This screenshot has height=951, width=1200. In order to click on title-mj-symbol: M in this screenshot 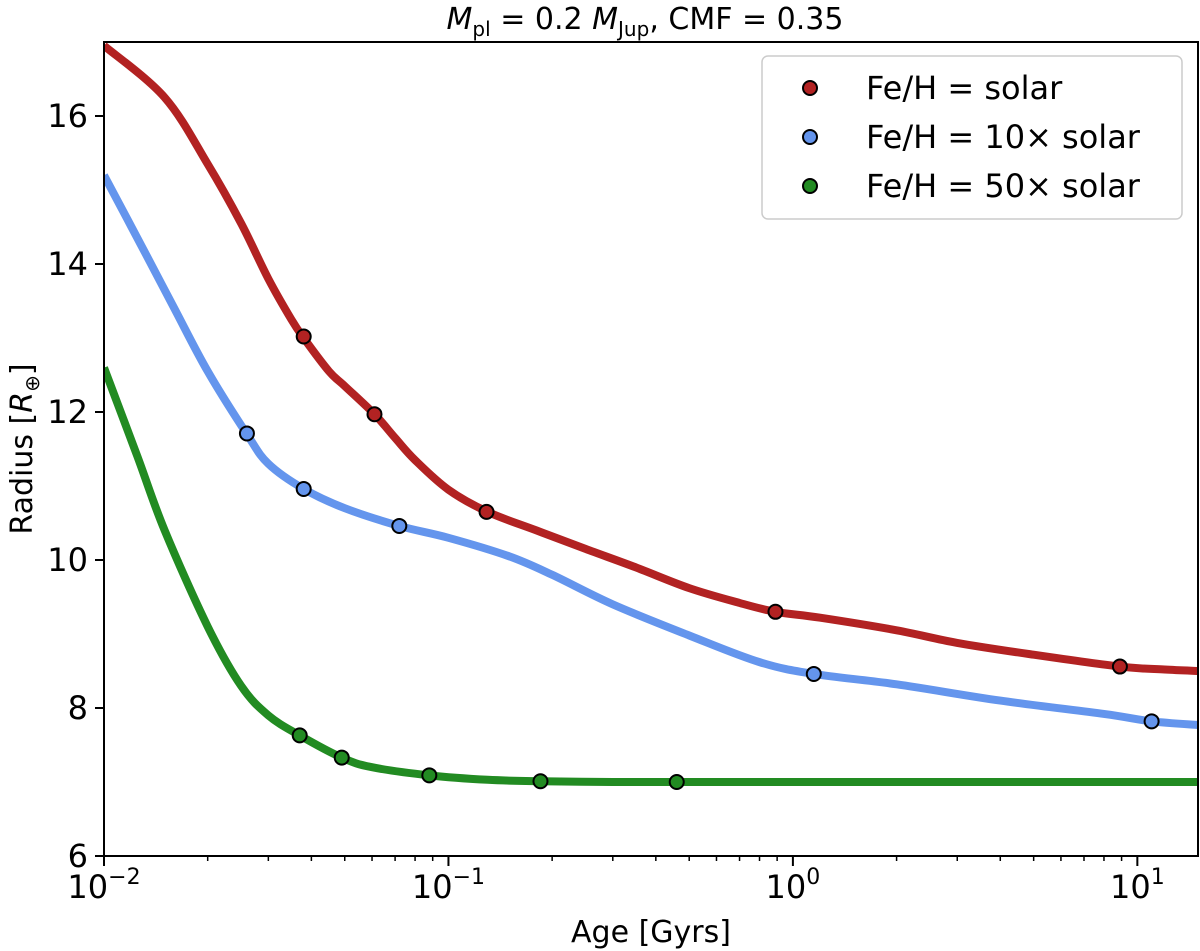, I will do `click(605, 19)`.